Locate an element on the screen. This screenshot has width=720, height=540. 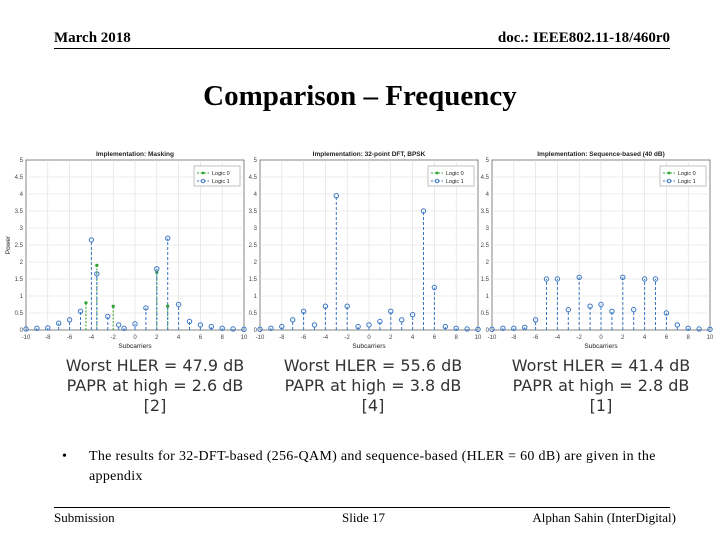
x-tick-label: 8 is located at coordinates (457, 338).